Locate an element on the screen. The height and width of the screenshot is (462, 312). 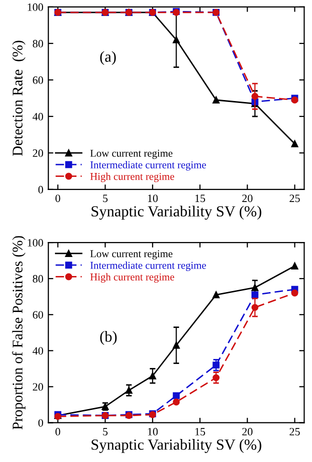
y-axis-title: Proportion of False Positives (%) is located at coordinates (19, 333).